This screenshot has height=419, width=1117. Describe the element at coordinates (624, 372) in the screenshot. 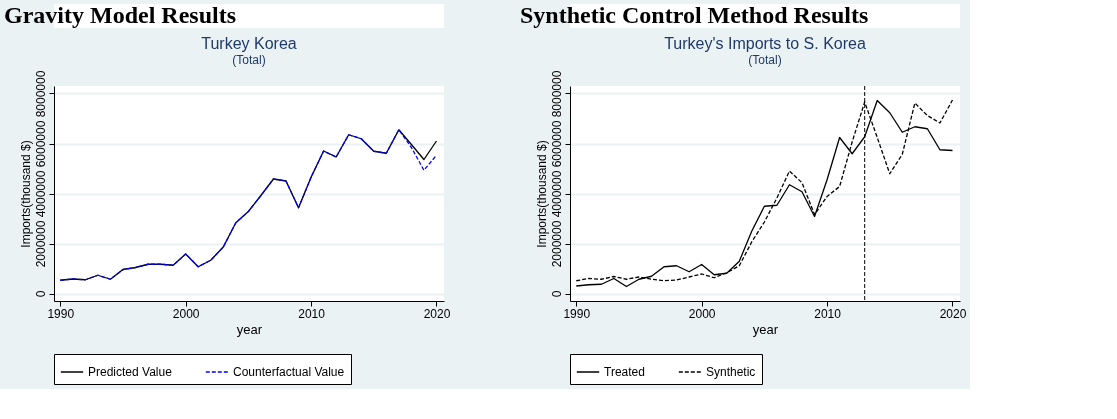

I see `legend-label: Treated` at that location.